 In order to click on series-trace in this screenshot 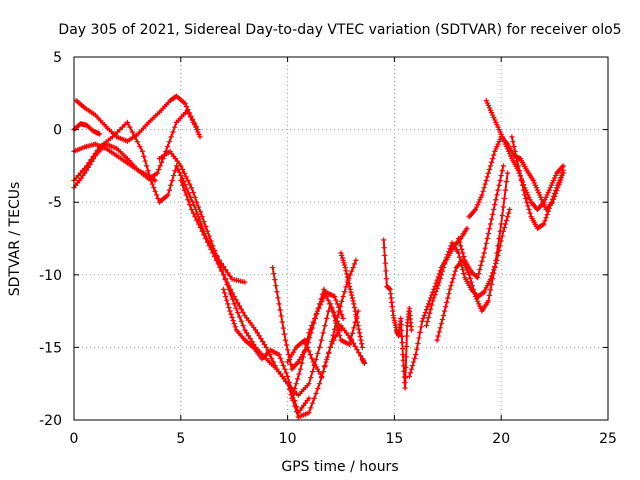, I will do `click(537, 182)`.